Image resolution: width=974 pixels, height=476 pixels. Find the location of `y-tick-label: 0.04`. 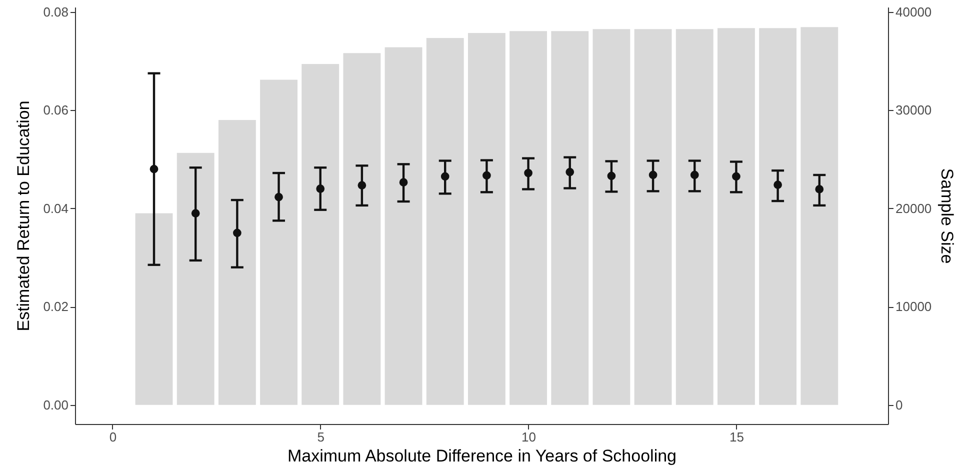

y-tick-label: 0.04 is located at coordinates (55, 208).